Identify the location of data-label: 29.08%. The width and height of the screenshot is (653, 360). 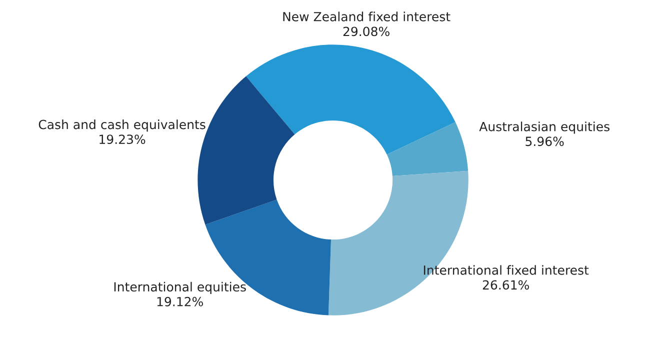
(366, 31).